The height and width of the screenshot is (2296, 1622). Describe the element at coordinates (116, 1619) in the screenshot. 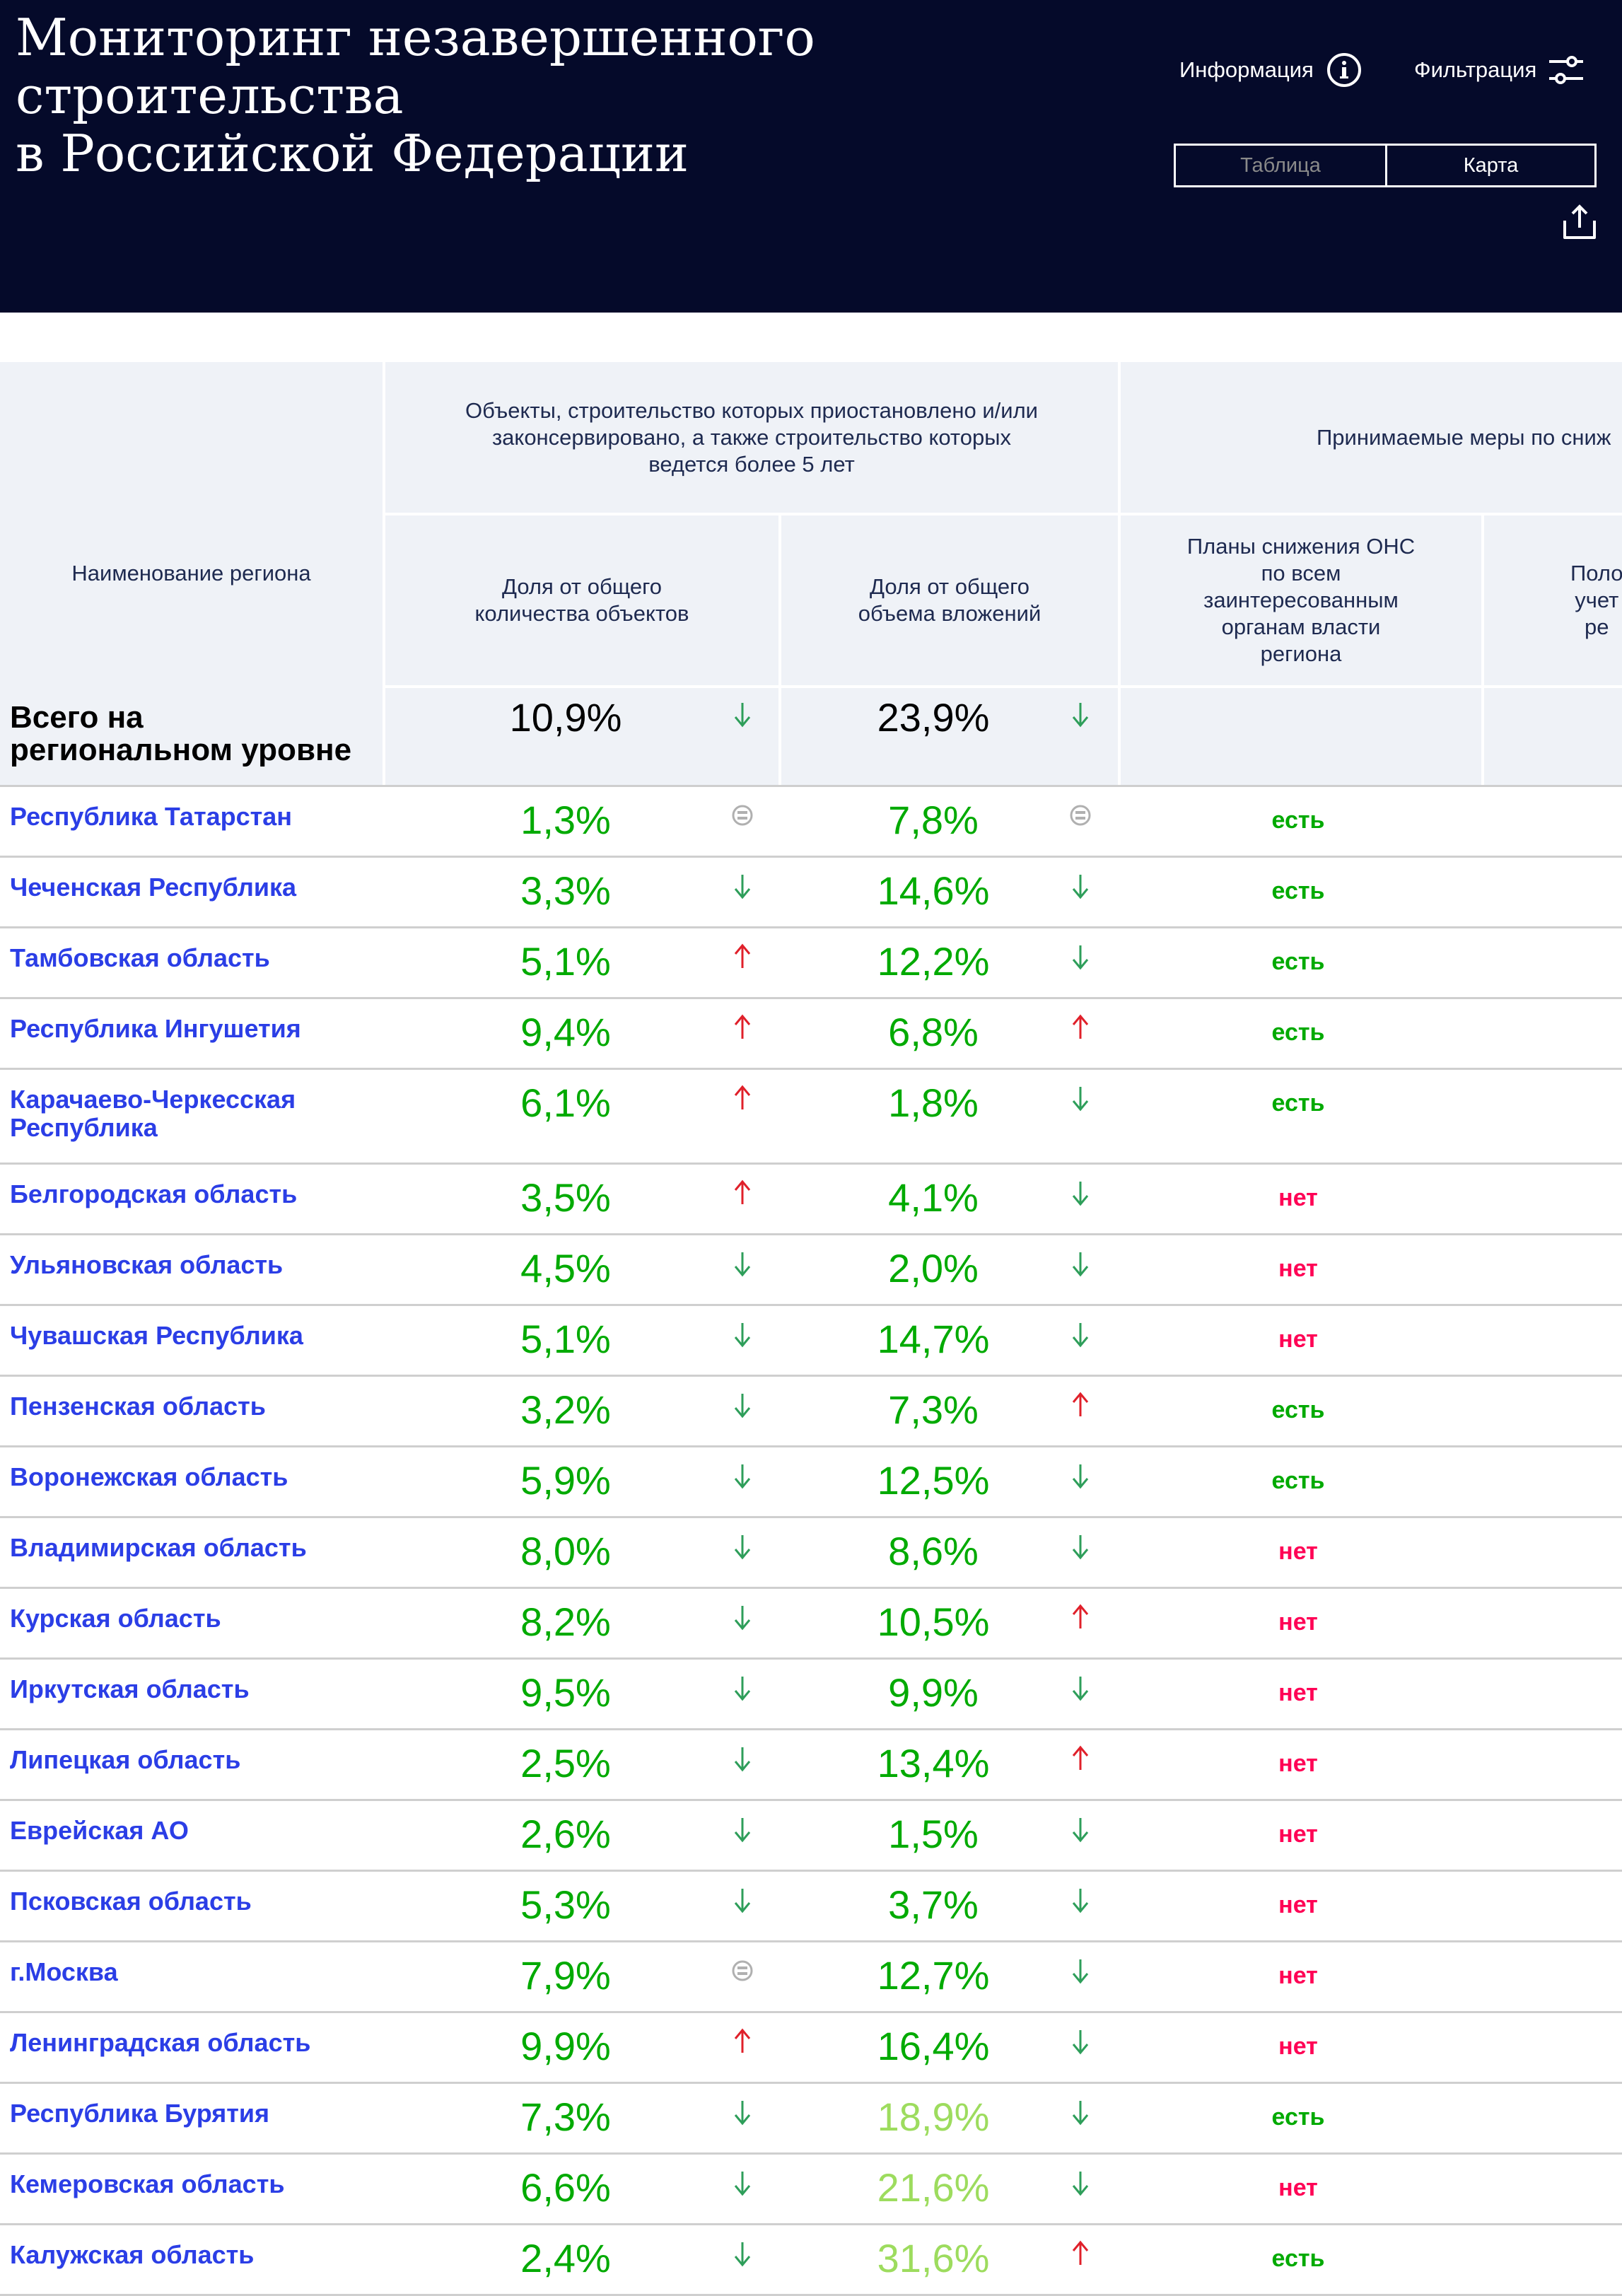

I see `region-link: Курская область` at that location.